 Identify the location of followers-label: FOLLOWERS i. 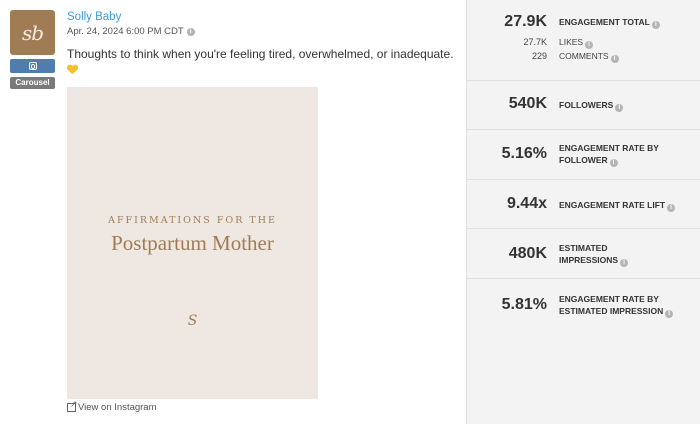
(626, 105).